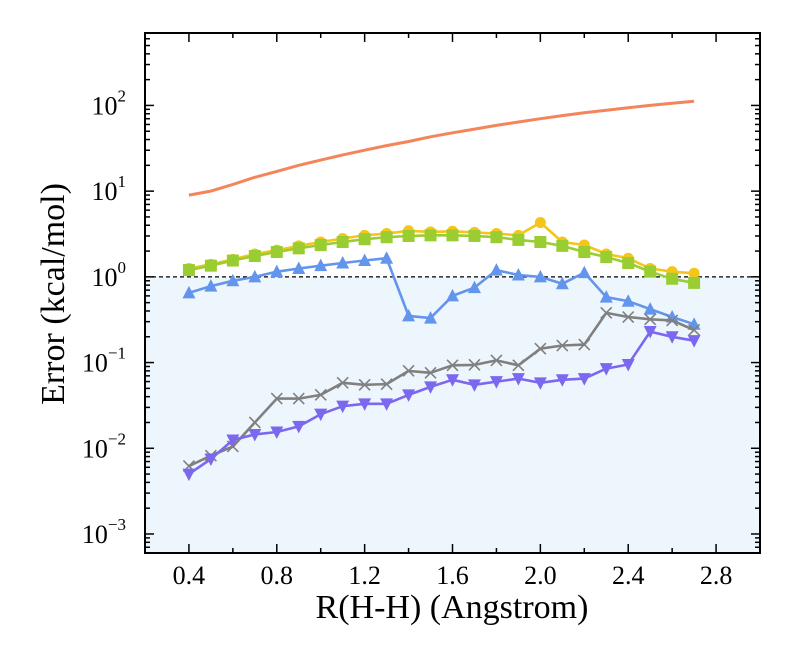 This screenshot has height=650, width=800. I want to click on x-tick-label: 2.0, so click(540, 575).